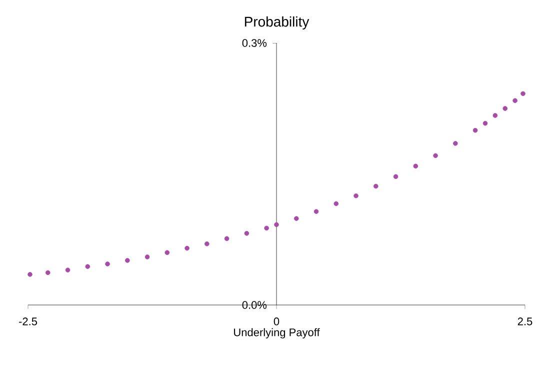 The height and width of the screenshot is (366, 548). What do you see at coordinates (254, 305) in the screenshot?
I see `y-tick-label: 0.0%` at bounding box center [254, 305].